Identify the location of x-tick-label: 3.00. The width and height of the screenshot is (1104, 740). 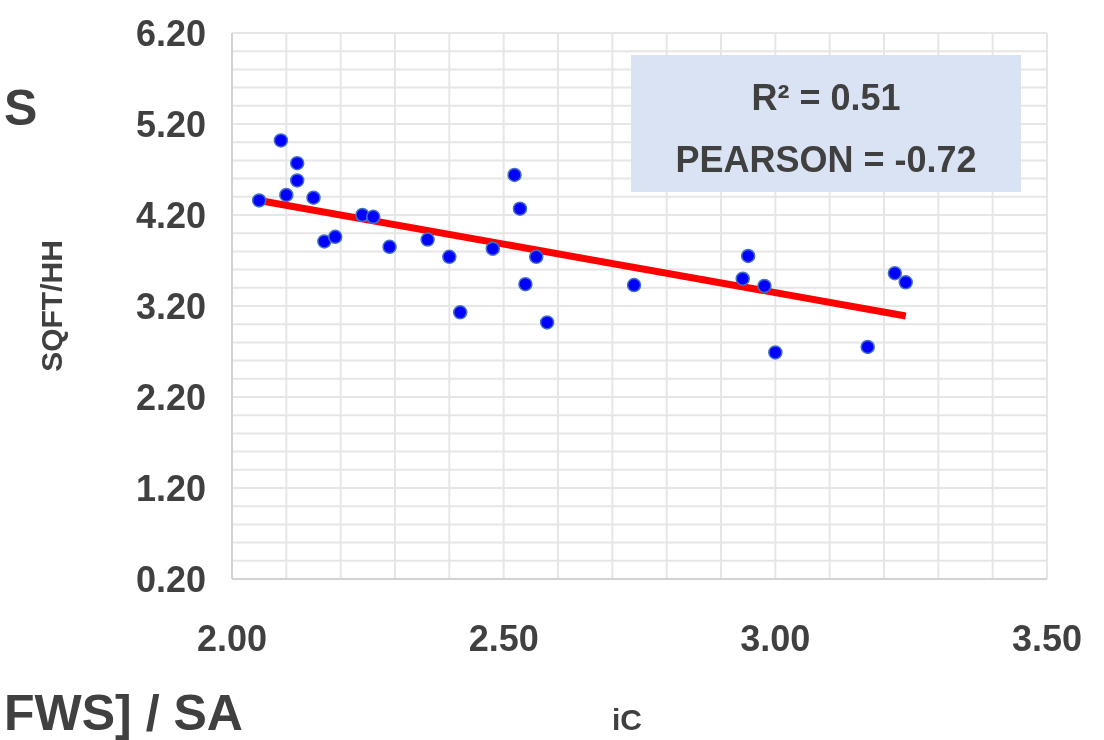
(775, 638).